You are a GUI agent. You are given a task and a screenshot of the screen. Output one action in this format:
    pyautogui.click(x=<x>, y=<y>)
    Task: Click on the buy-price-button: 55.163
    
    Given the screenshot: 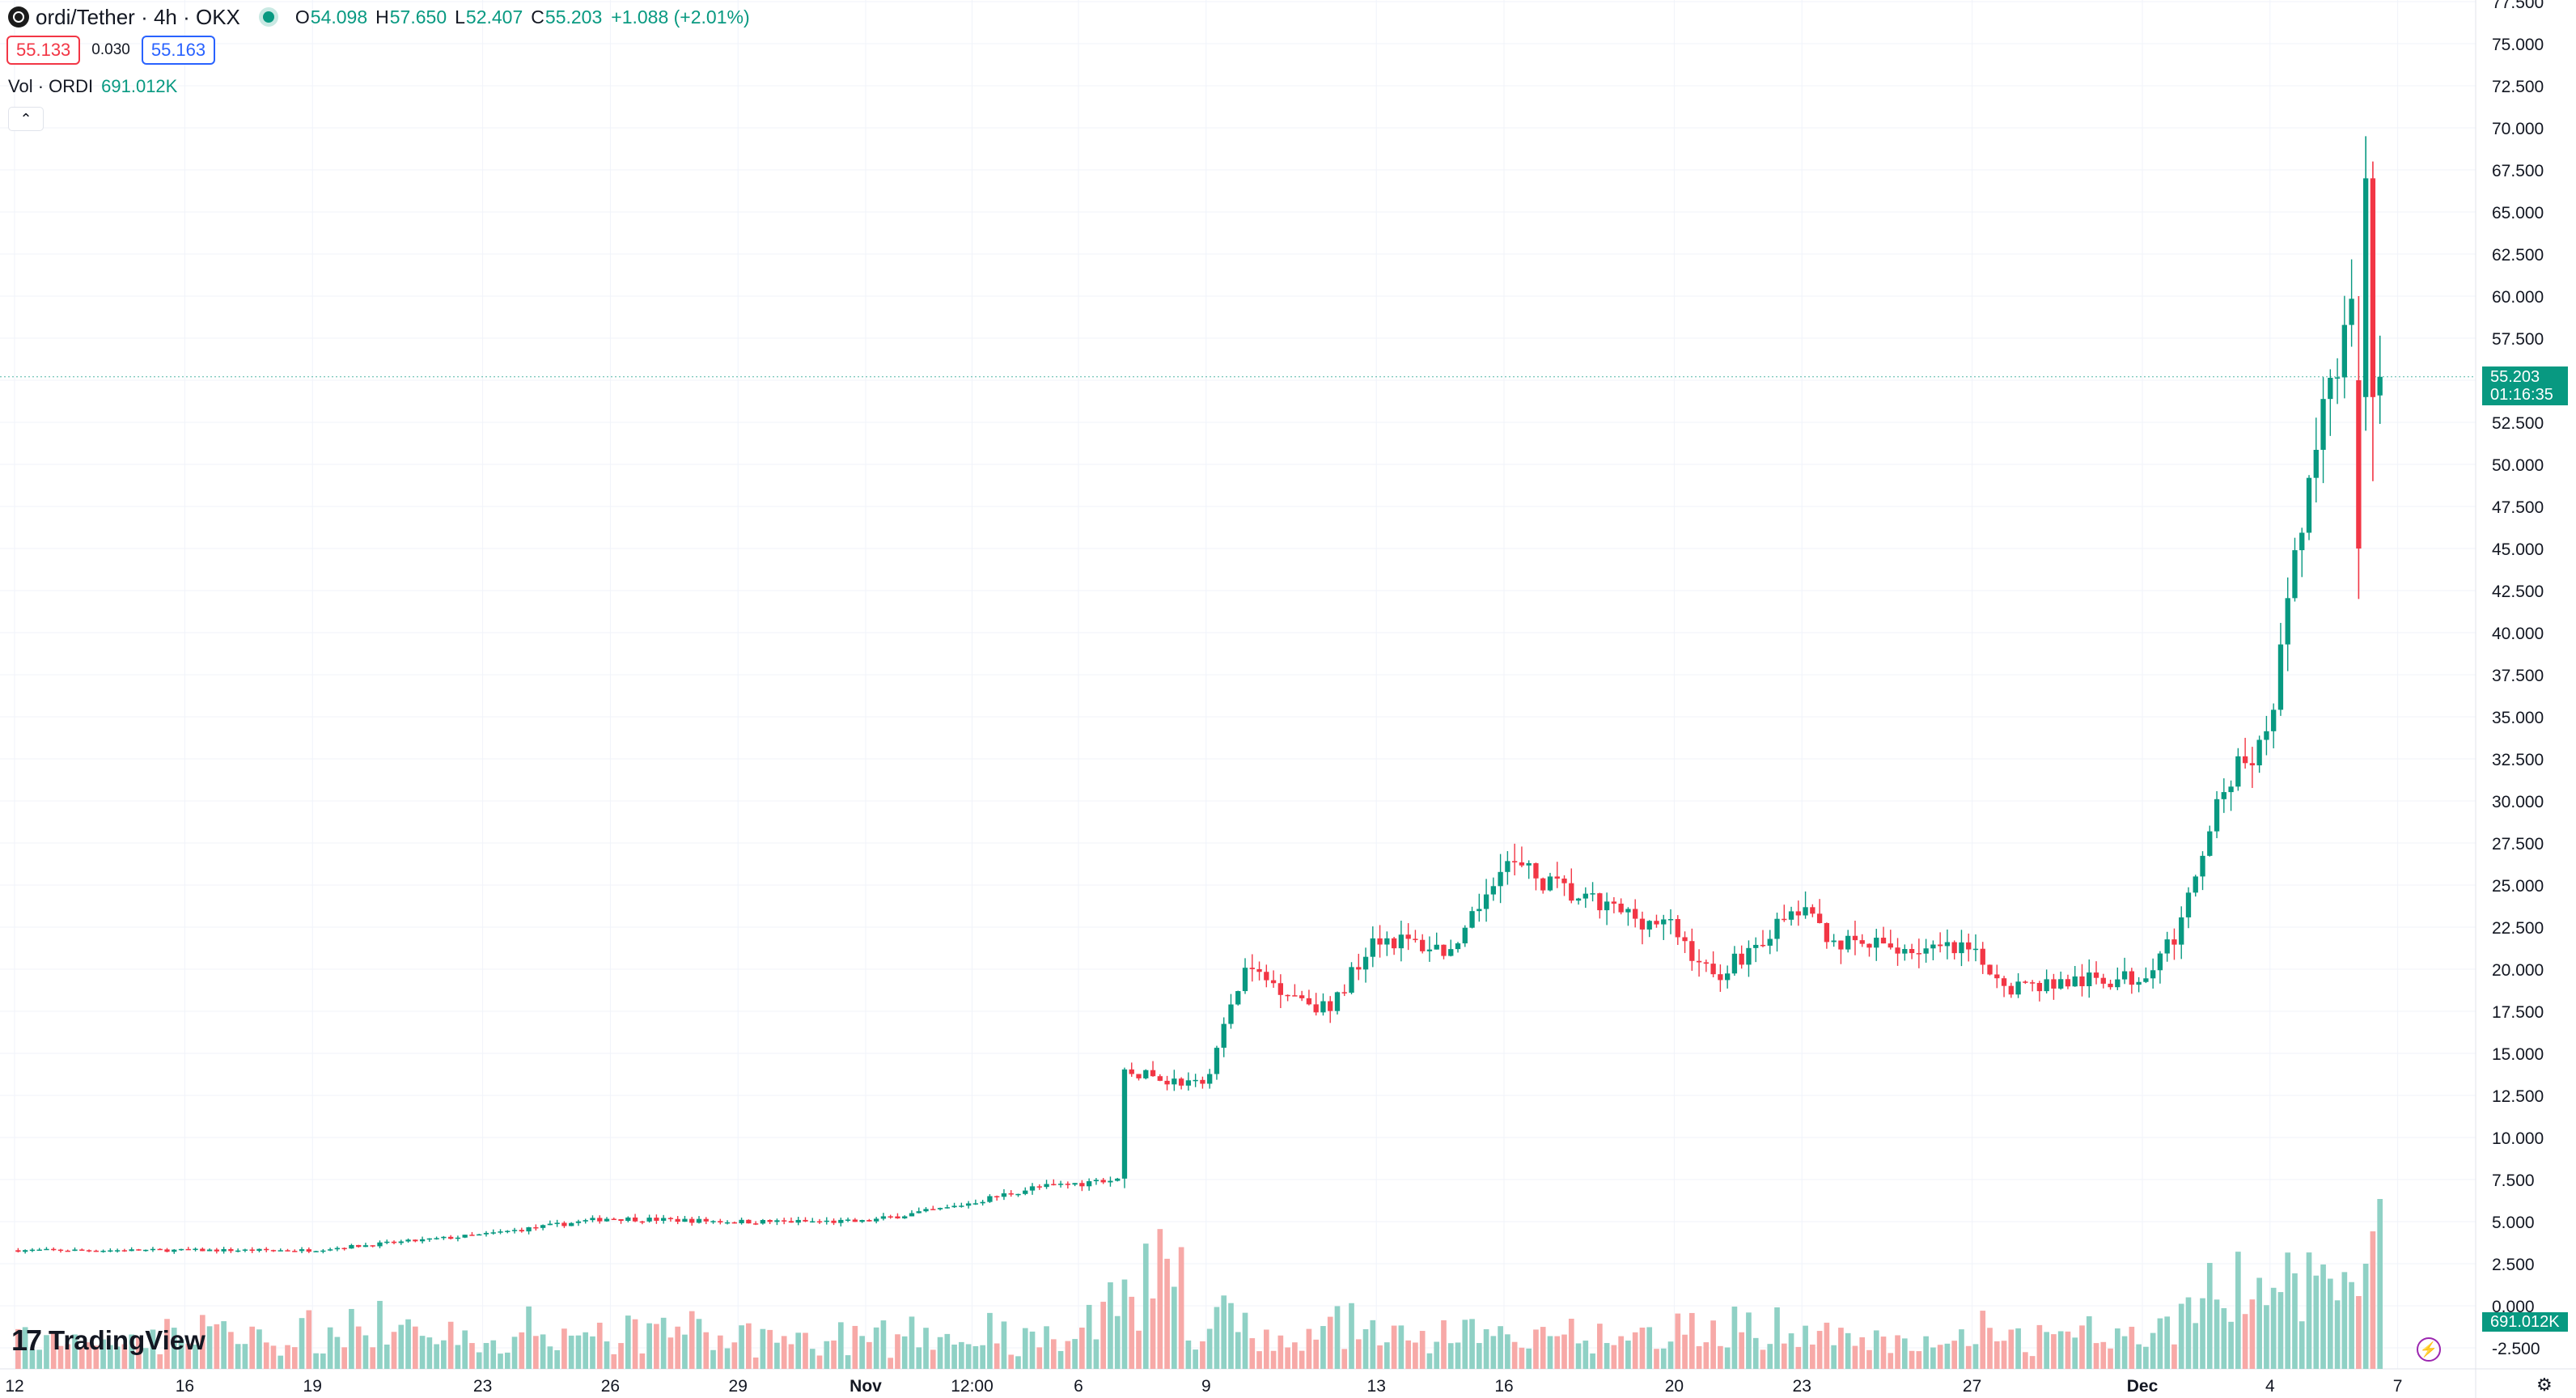 What is the action you would take?
    pyautogui.click(x=178, y=51)
    